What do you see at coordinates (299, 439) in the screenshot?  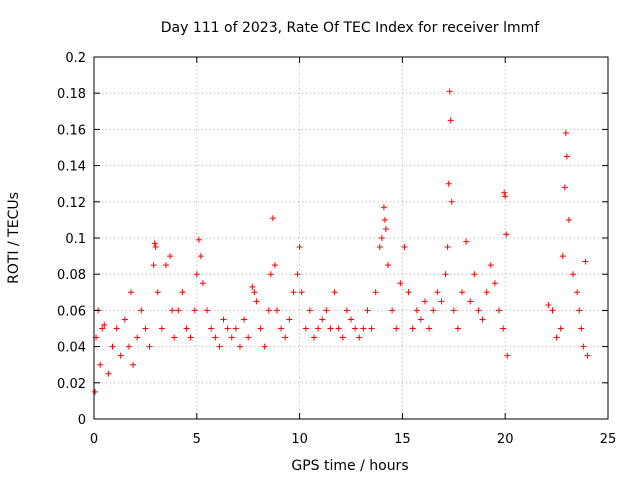 I see `x-tick-label: 10` at bounding box center [299, 439].